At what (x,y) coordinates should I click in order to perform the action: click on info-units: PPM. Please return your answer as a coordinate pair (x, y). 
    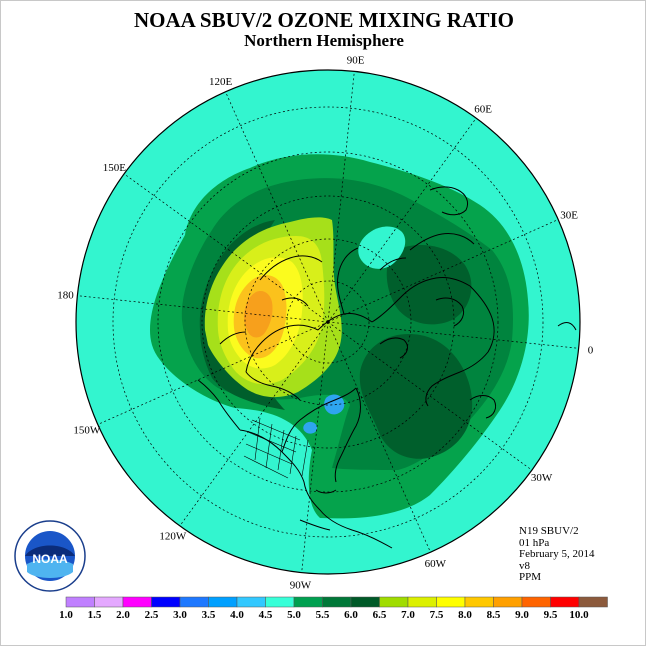
    Looking at the image, I should click on (530, 577).